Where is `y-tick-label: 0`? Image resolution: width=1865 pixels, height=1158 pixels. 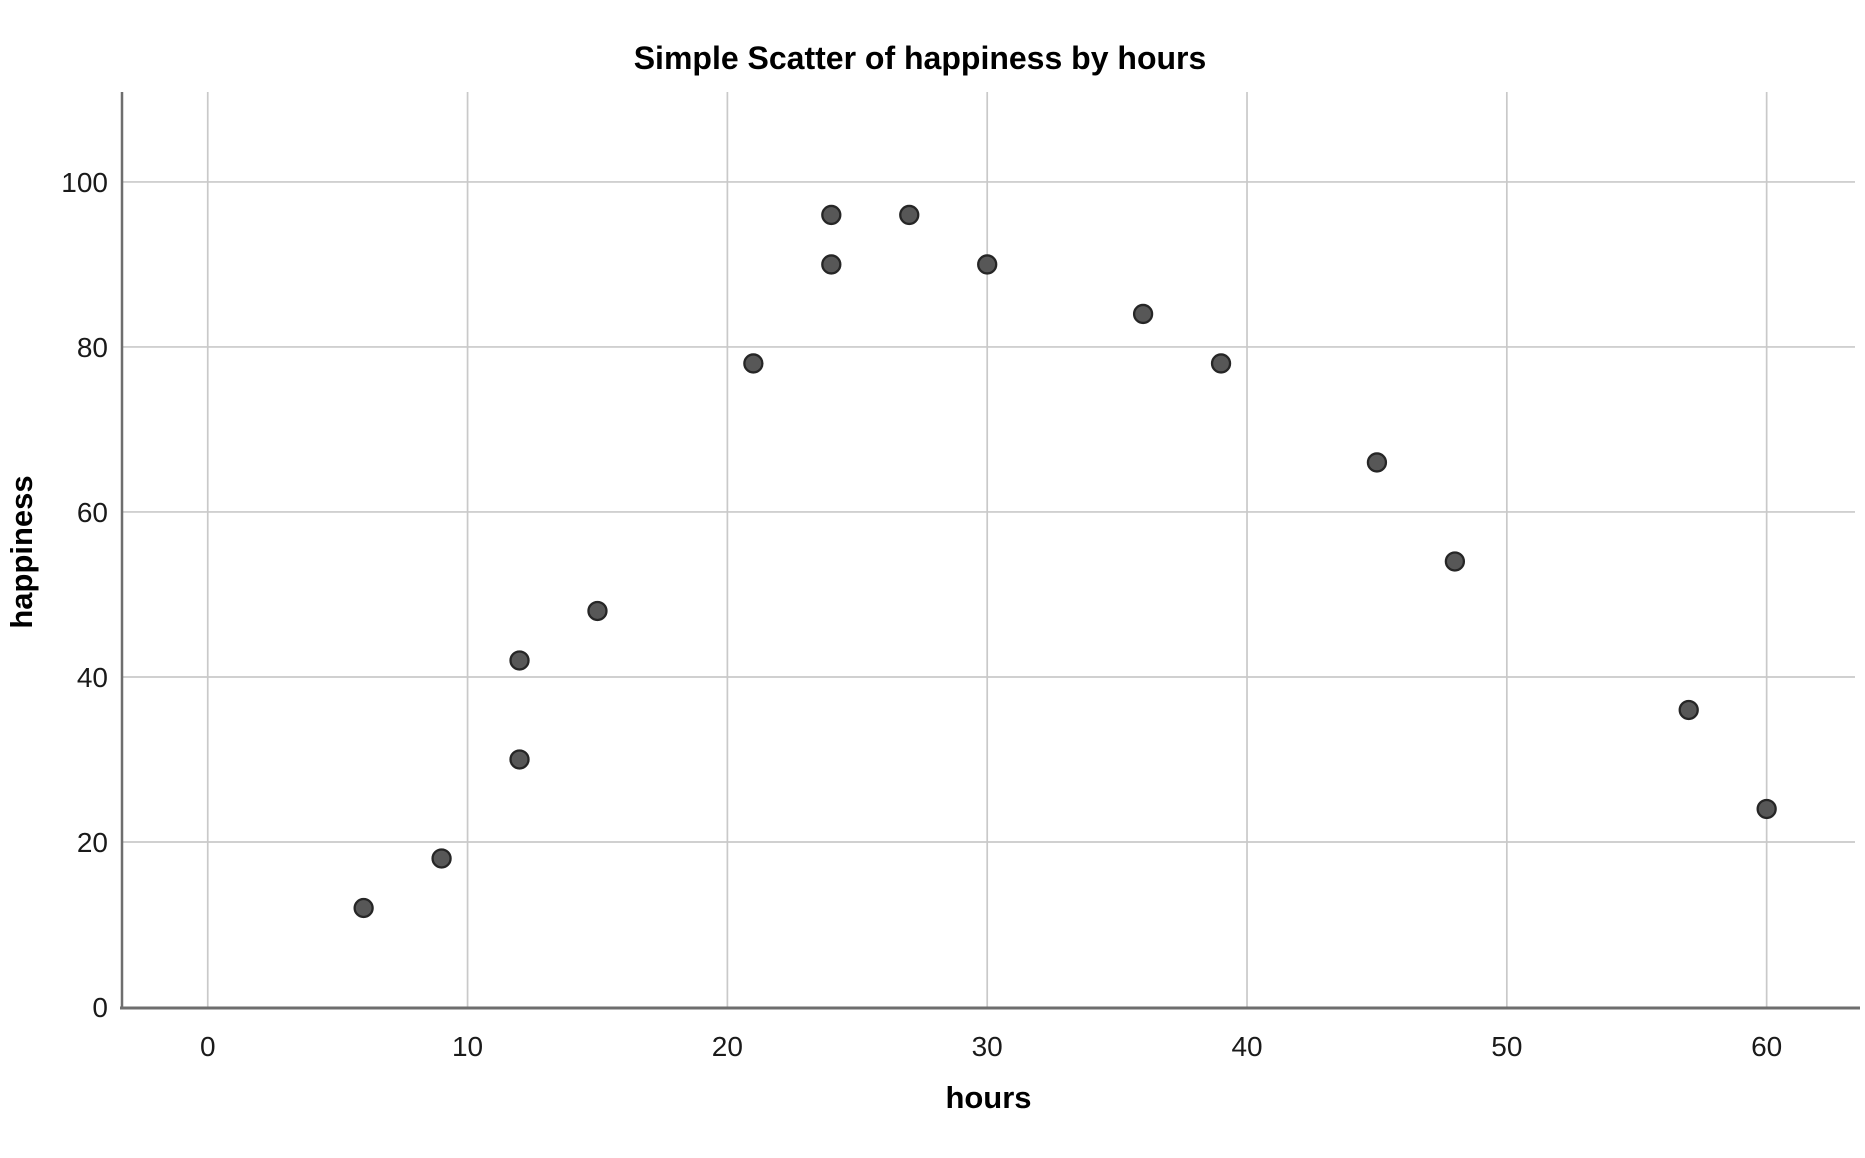 y-tick-label: 0 is located at coordinates (100, 1007).